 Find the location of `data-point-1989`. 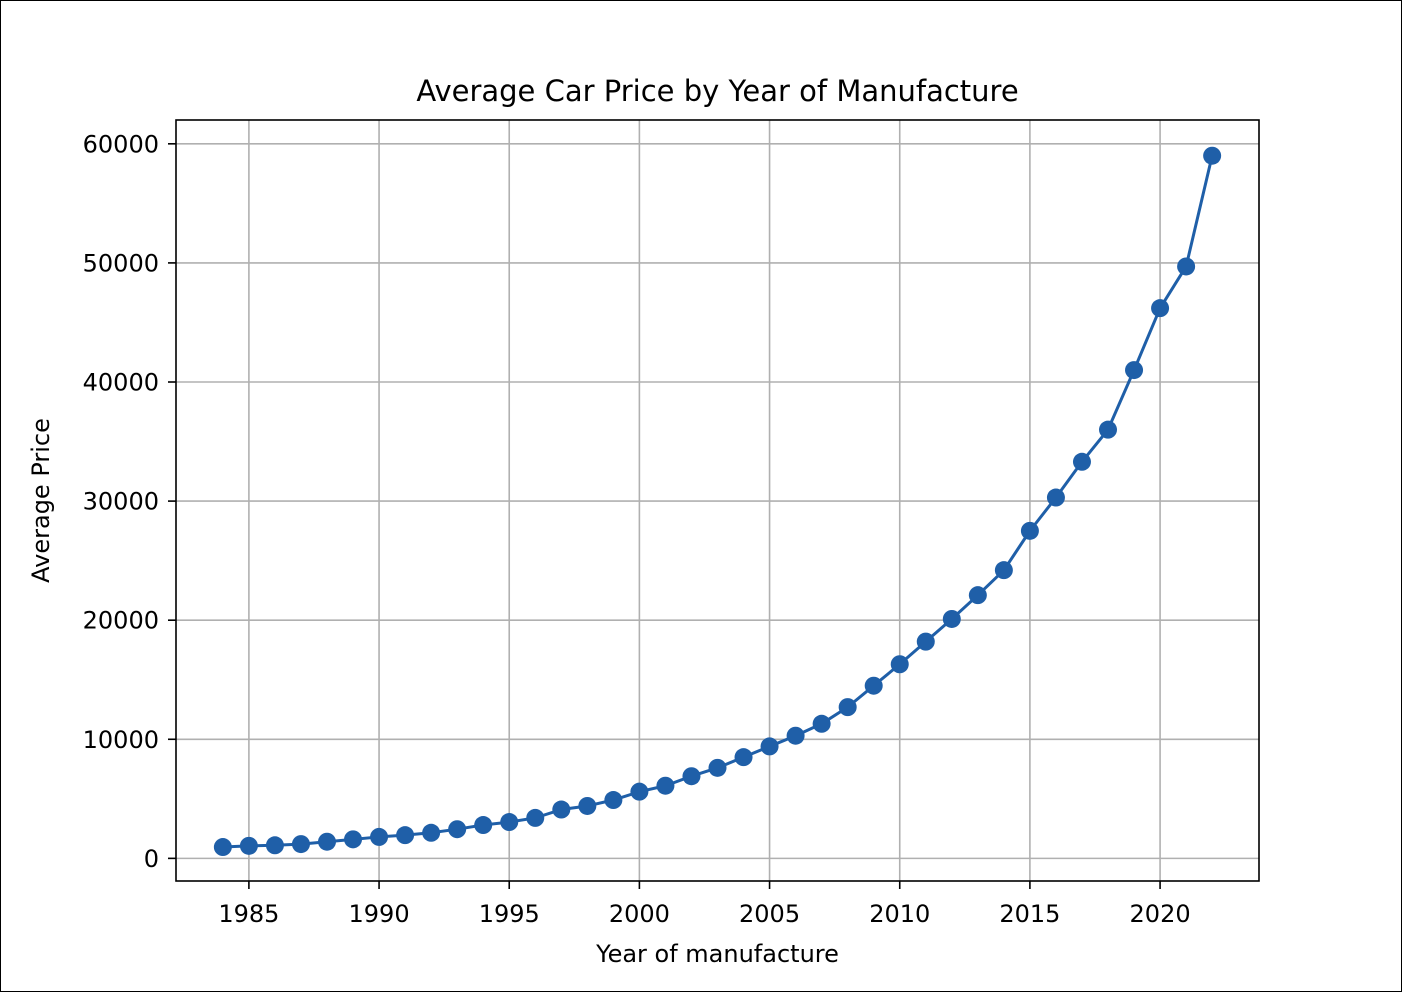

data-point-1989 is located at coordinates (353, 839).